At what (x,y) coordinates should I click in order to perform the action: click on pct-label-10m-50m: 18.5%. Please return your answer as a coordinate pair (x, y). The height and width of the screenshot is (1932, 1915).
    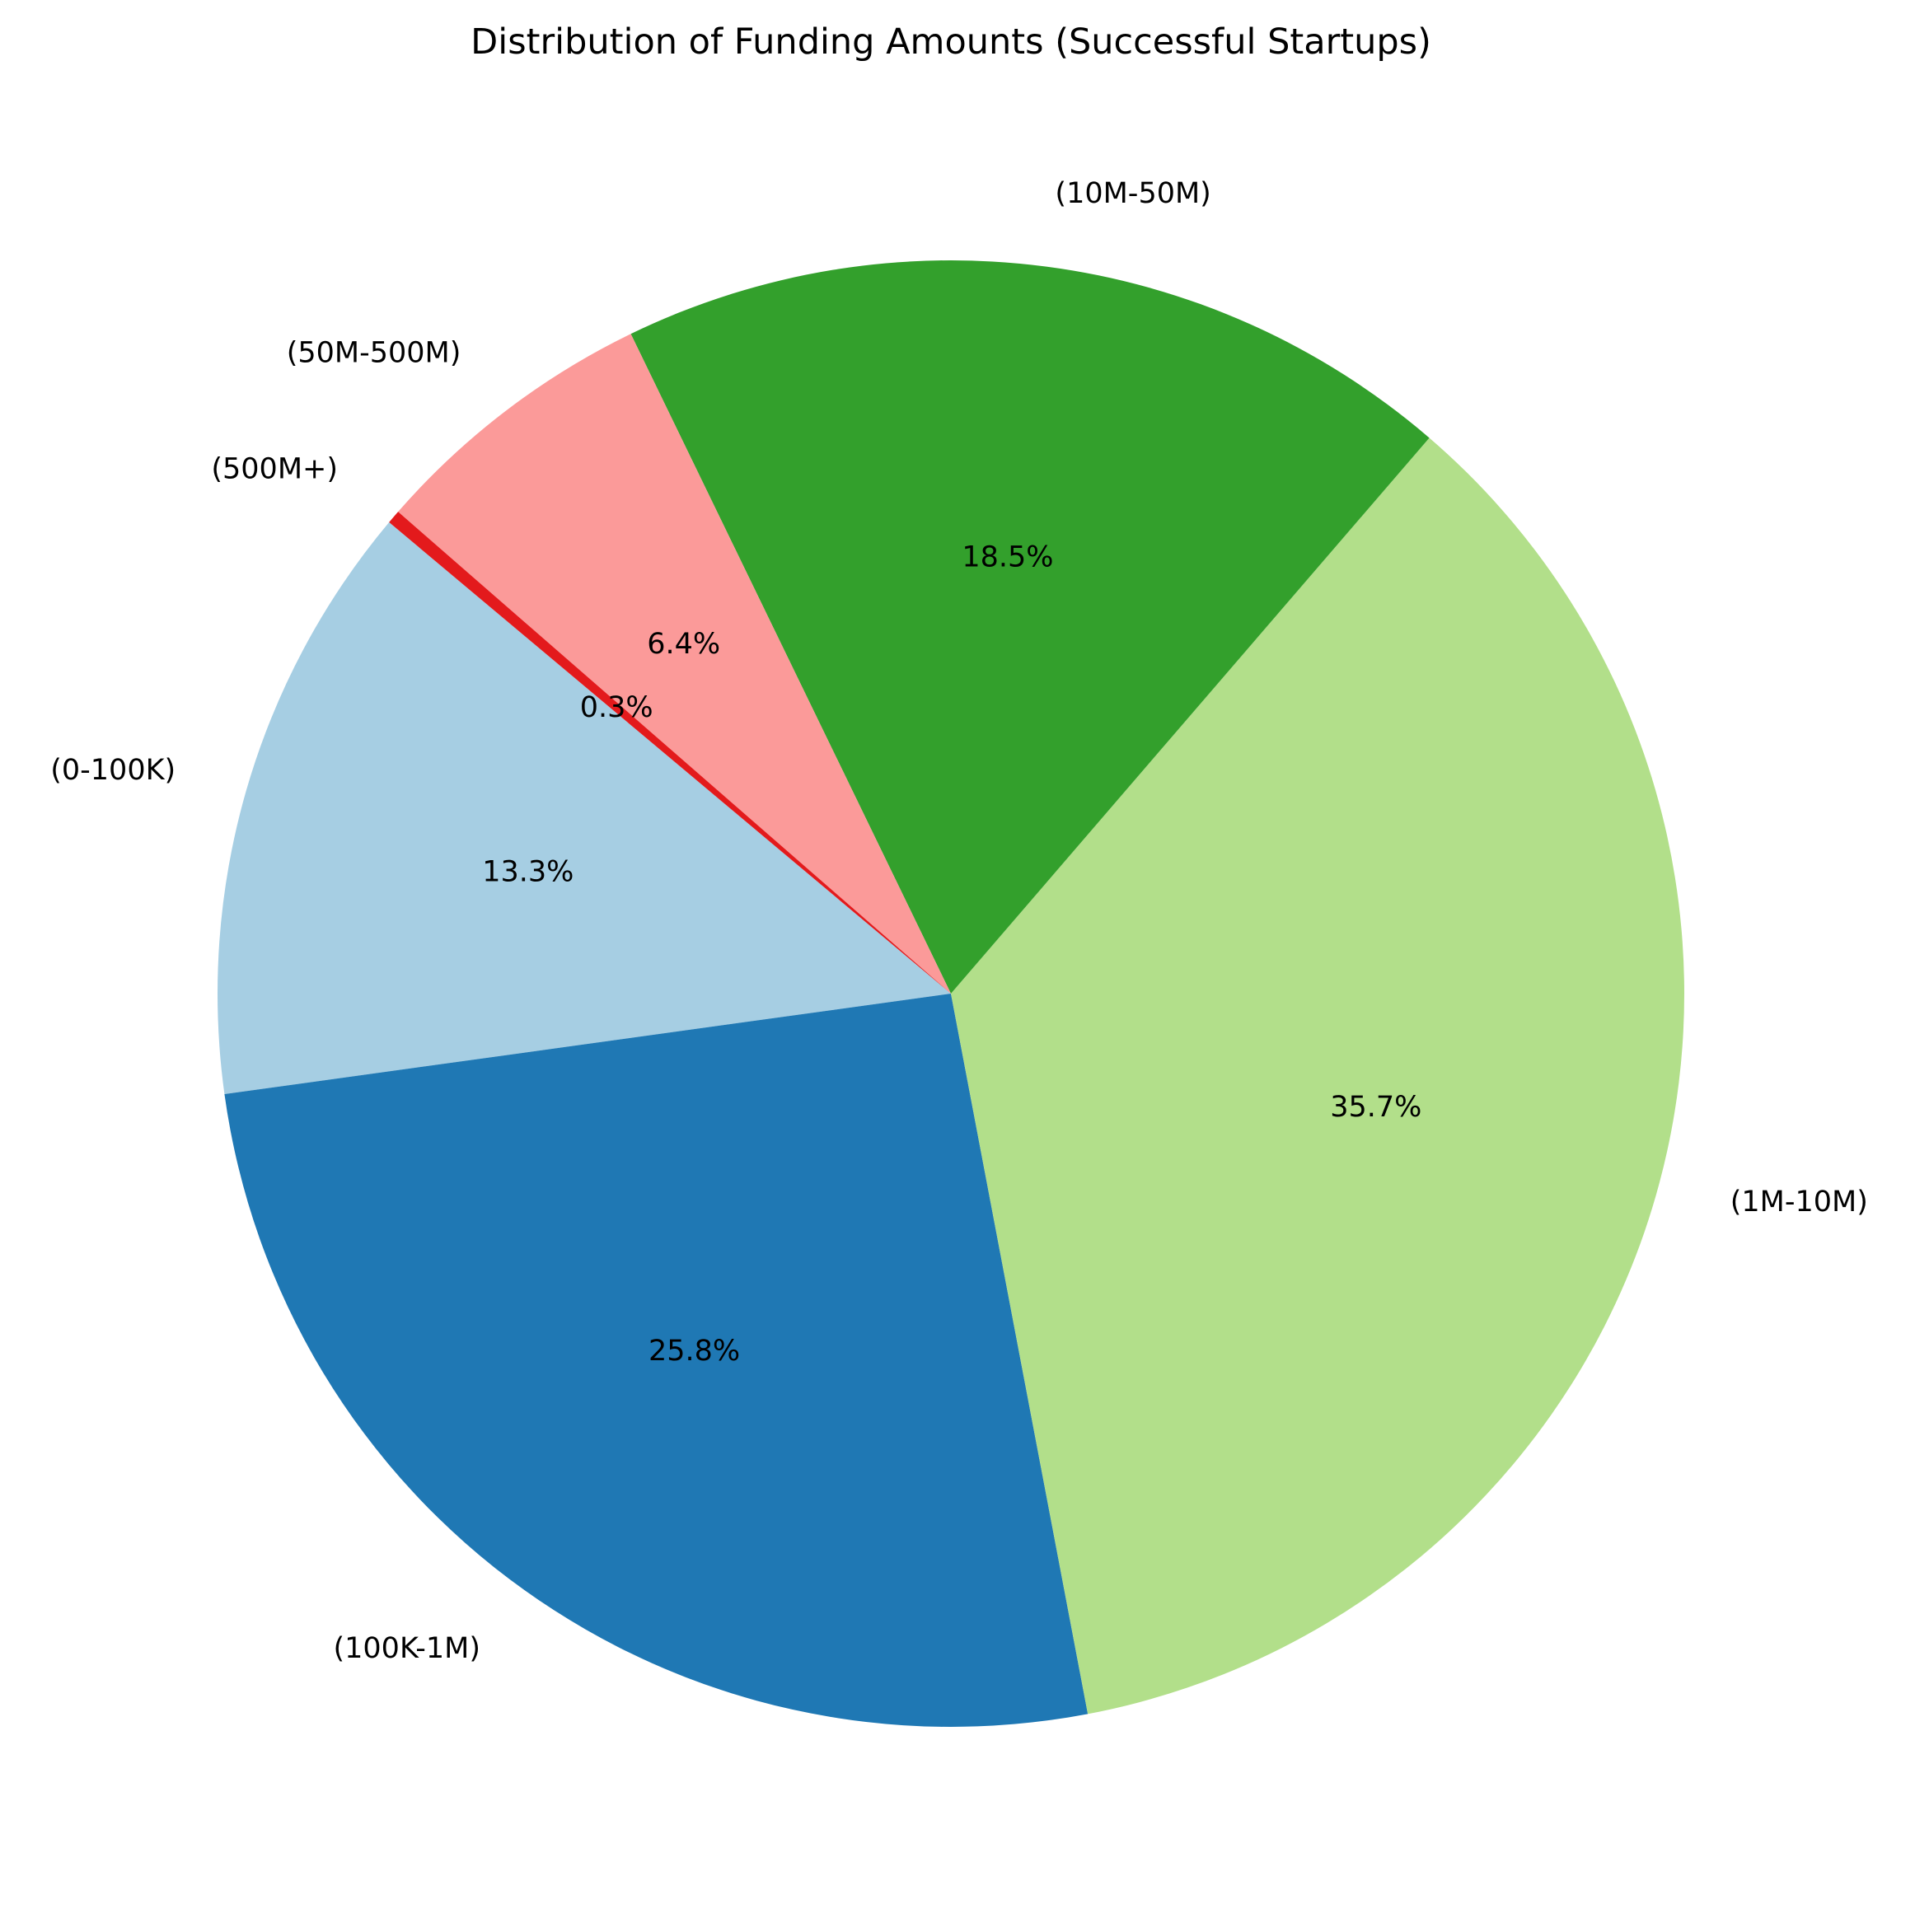
    Looking at the image, I should click on (1007, 556).